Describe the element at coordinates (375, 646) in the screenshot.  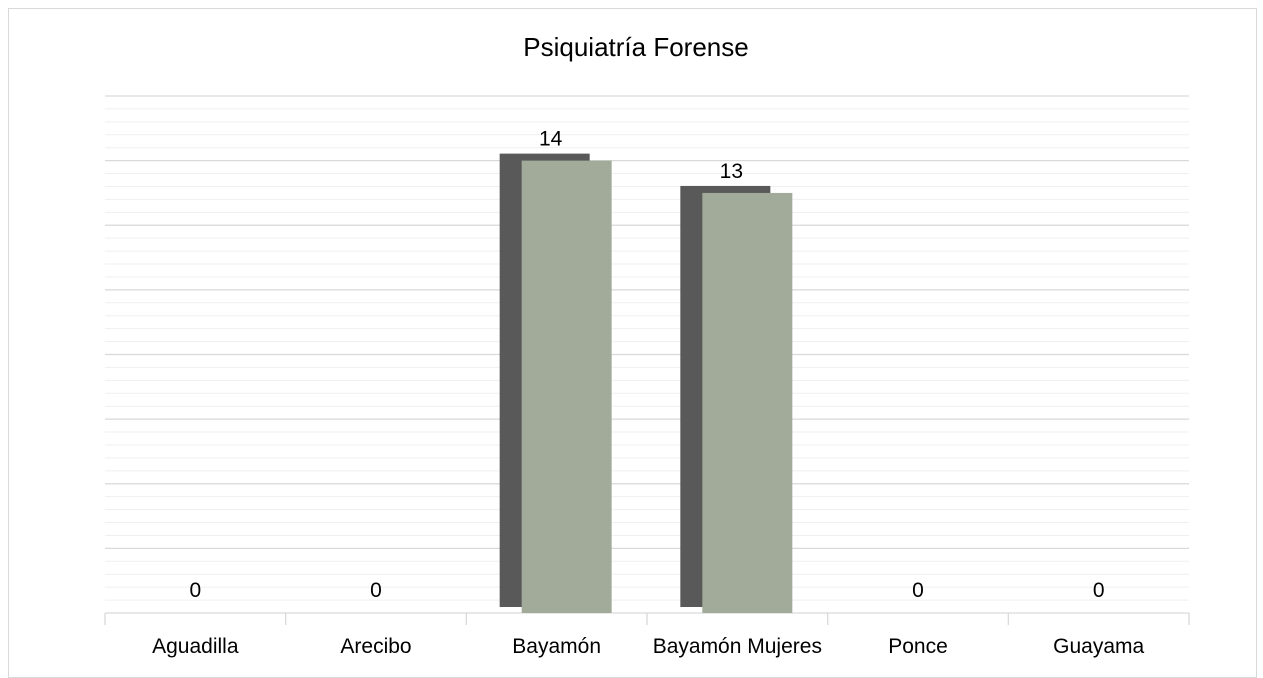
I see `x-tick-label: Arecibo` at that location.